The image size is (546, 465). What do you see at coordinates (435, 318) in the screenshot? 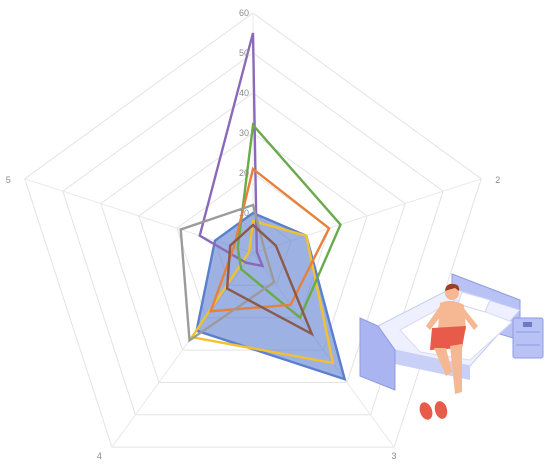
I see `man-left-arm` at bounding box center [435, 318].